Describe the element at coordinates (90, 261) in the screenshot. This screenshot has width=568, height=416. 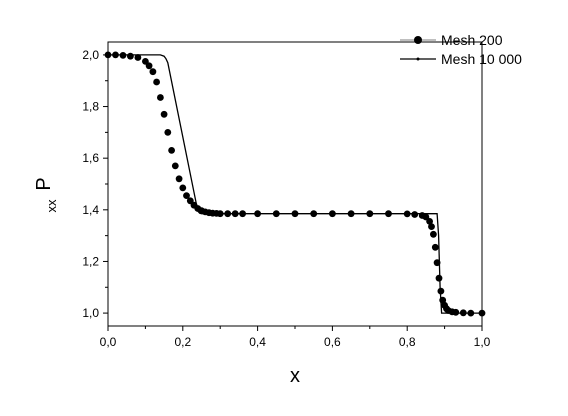
I see `y-tick-label: 1,2` at that location.